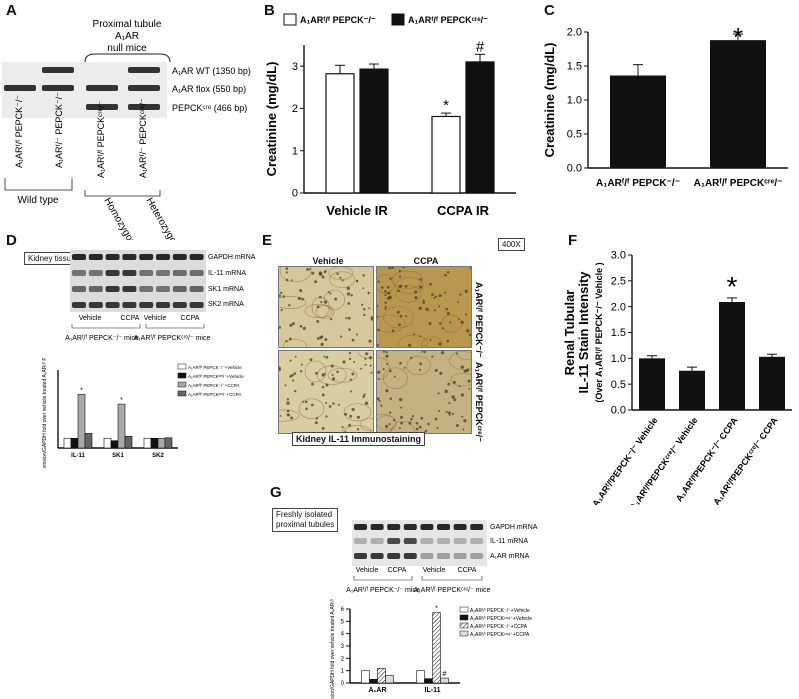 The width and height of the screenshot is (799, 699). What do you see at coordinates (732, 286) in the screenshot?
I see `chart-f-annotation: *` at bounding box center [732, 286].